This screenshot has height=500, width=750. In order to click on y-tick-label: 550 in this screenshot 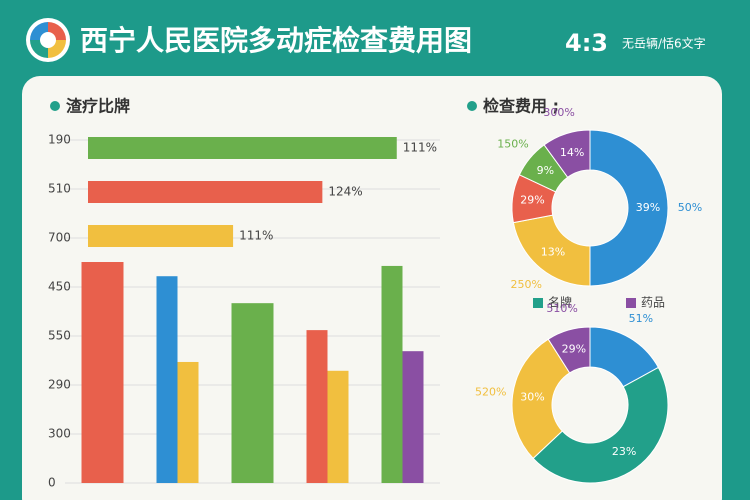, I will do `click(59, 336)`.